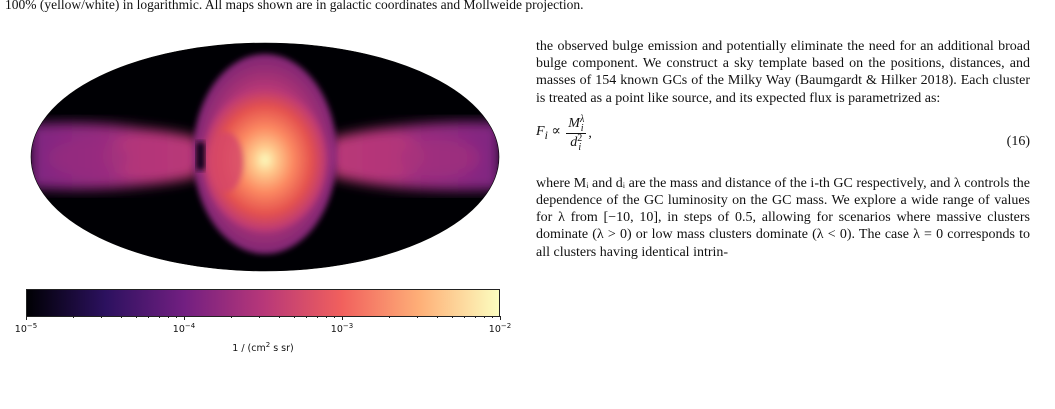 The width and height of the screenshot is (1055, 409). What do you see at coordinates (26, 329) in the screenshot?
I see `colorbar-tick-label: 10⁻⁵` at bounding box center [26, 329].